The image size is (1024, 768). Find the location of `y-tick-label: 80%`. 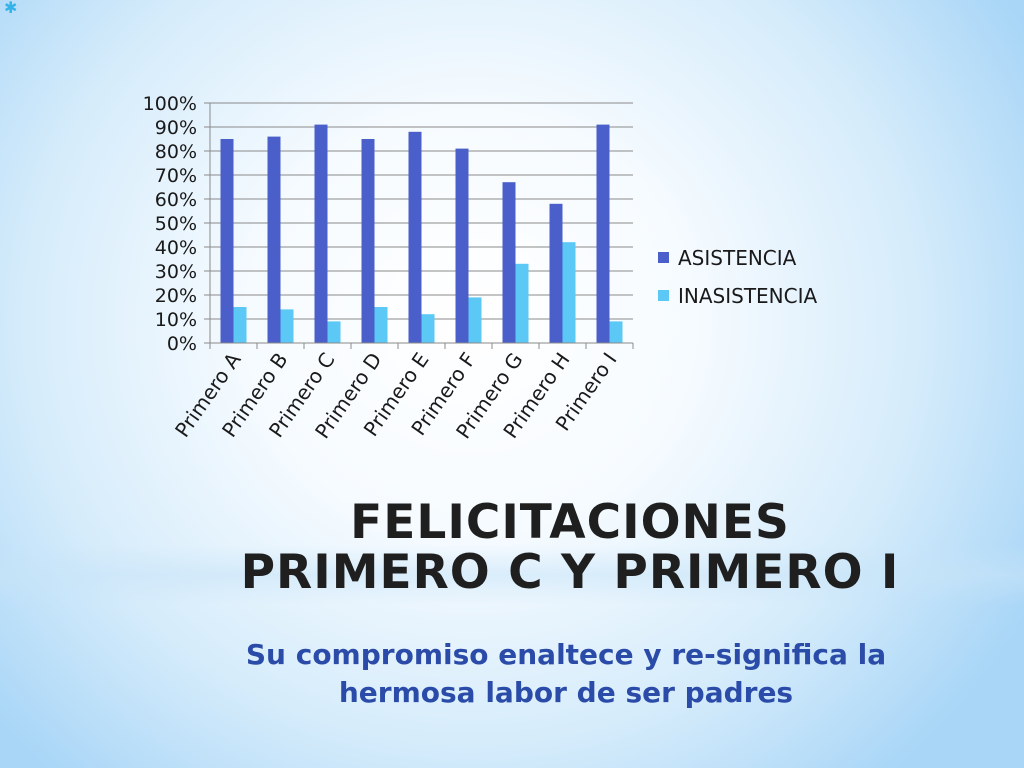

y-tick-label: 80% is located at coordinates (176, 152).